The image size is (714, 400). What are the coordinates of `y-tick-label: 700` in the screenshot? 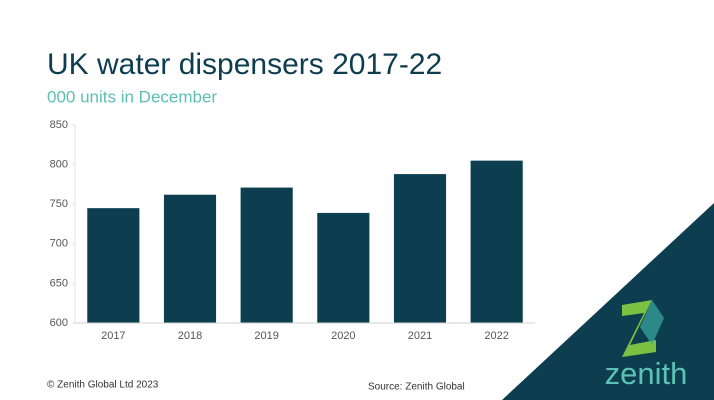 It's located at (59, 244).